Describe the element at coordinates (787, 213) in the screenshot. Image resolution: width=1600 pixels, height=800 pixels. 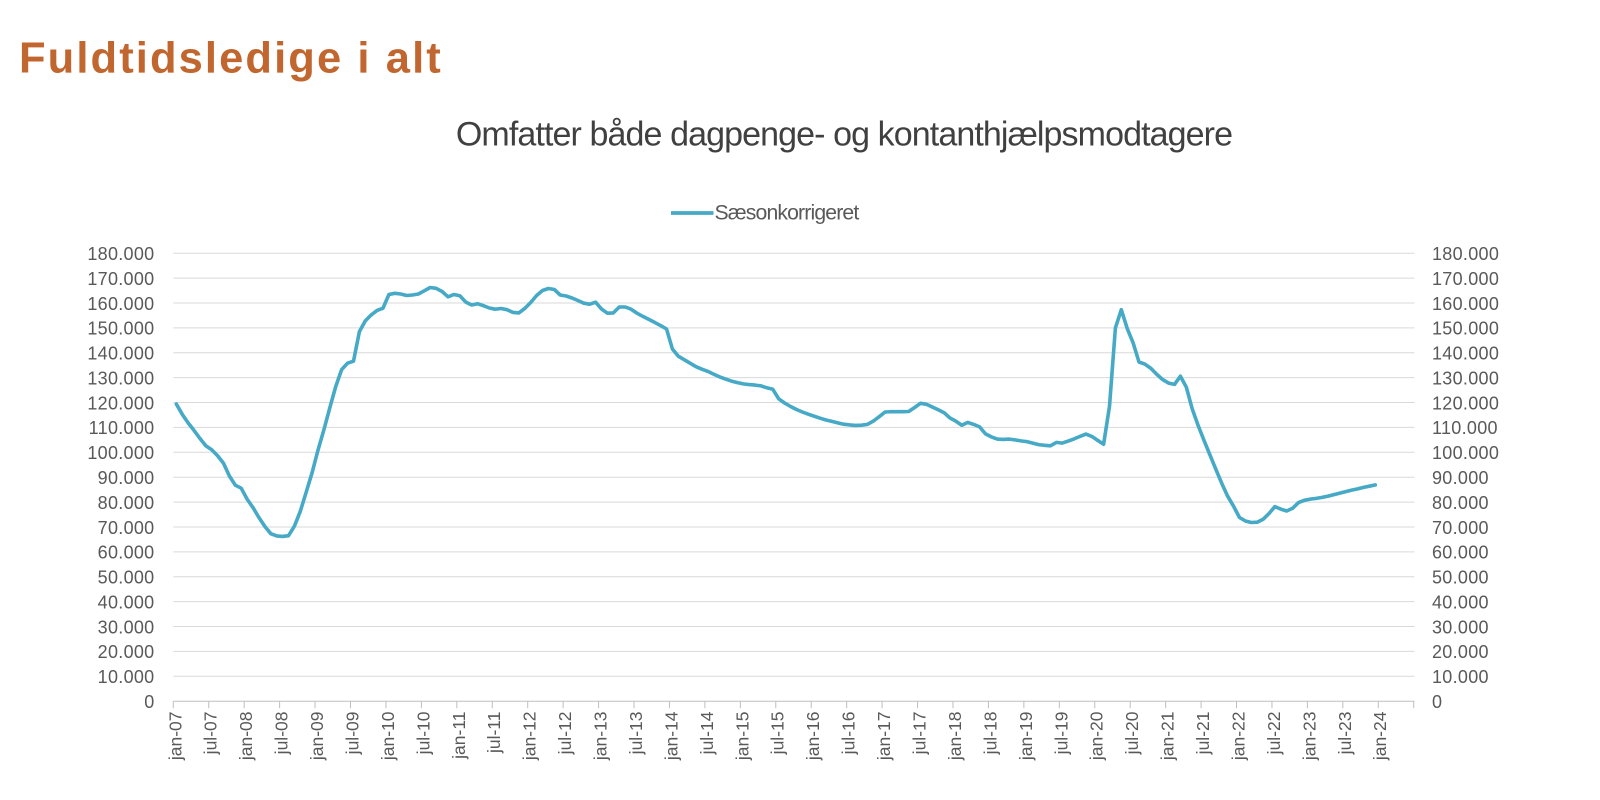
I see `svg-text: Sæsonkorrigeret` at that location.